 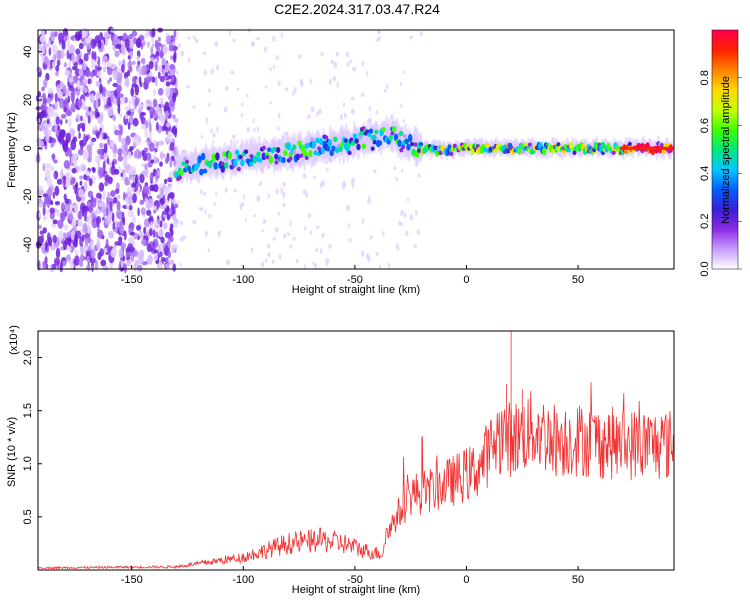 I want to click on colorbar-ticks: 0.0 0.2 0.4 0.6 0.8, so click(x=720, y=173).